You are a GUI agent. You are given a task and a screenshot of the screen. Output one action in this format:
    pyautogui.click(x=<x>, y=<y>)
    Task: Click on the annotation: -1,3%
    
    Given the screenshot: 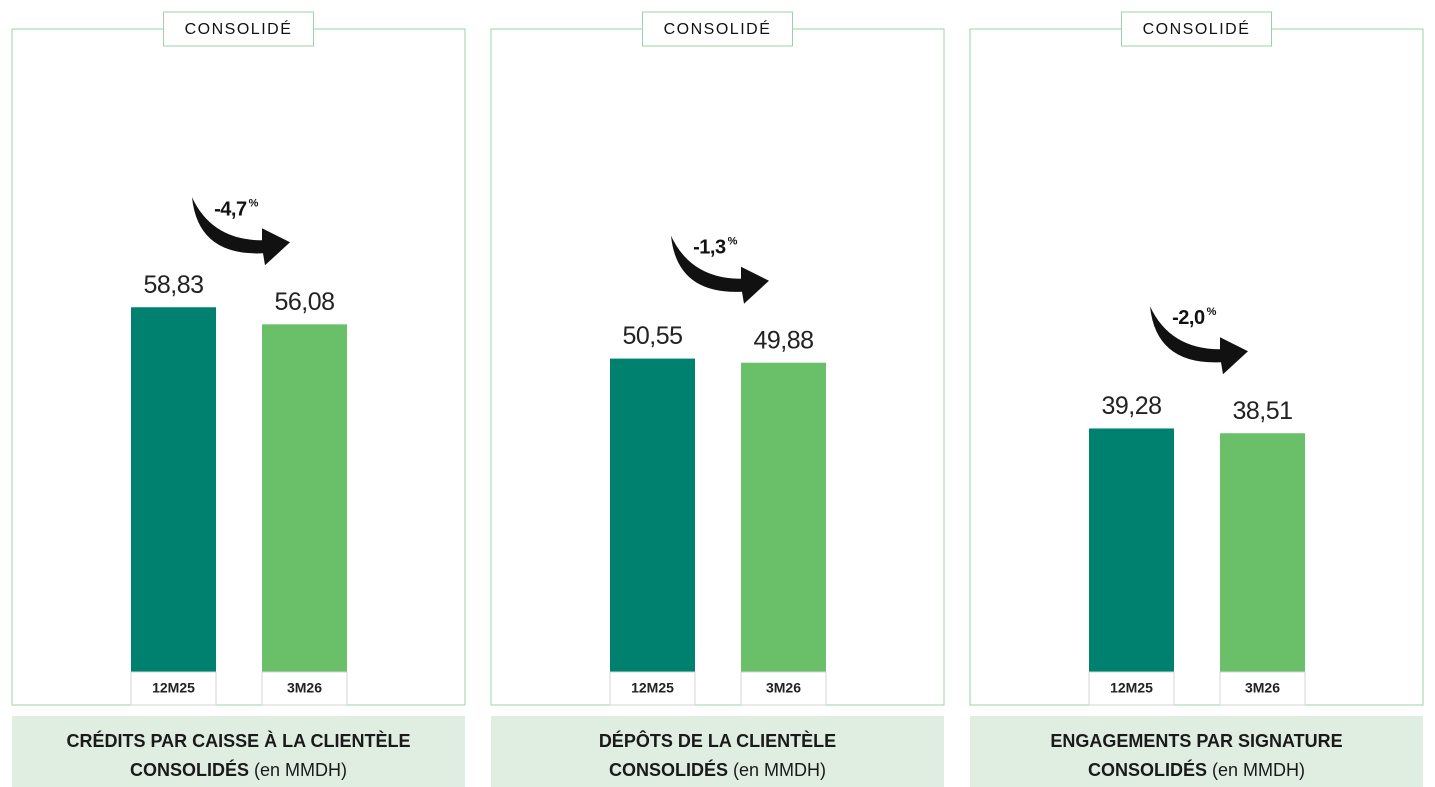 What is the action you would take?
    pyautogui.click(x=715, y=247)
    